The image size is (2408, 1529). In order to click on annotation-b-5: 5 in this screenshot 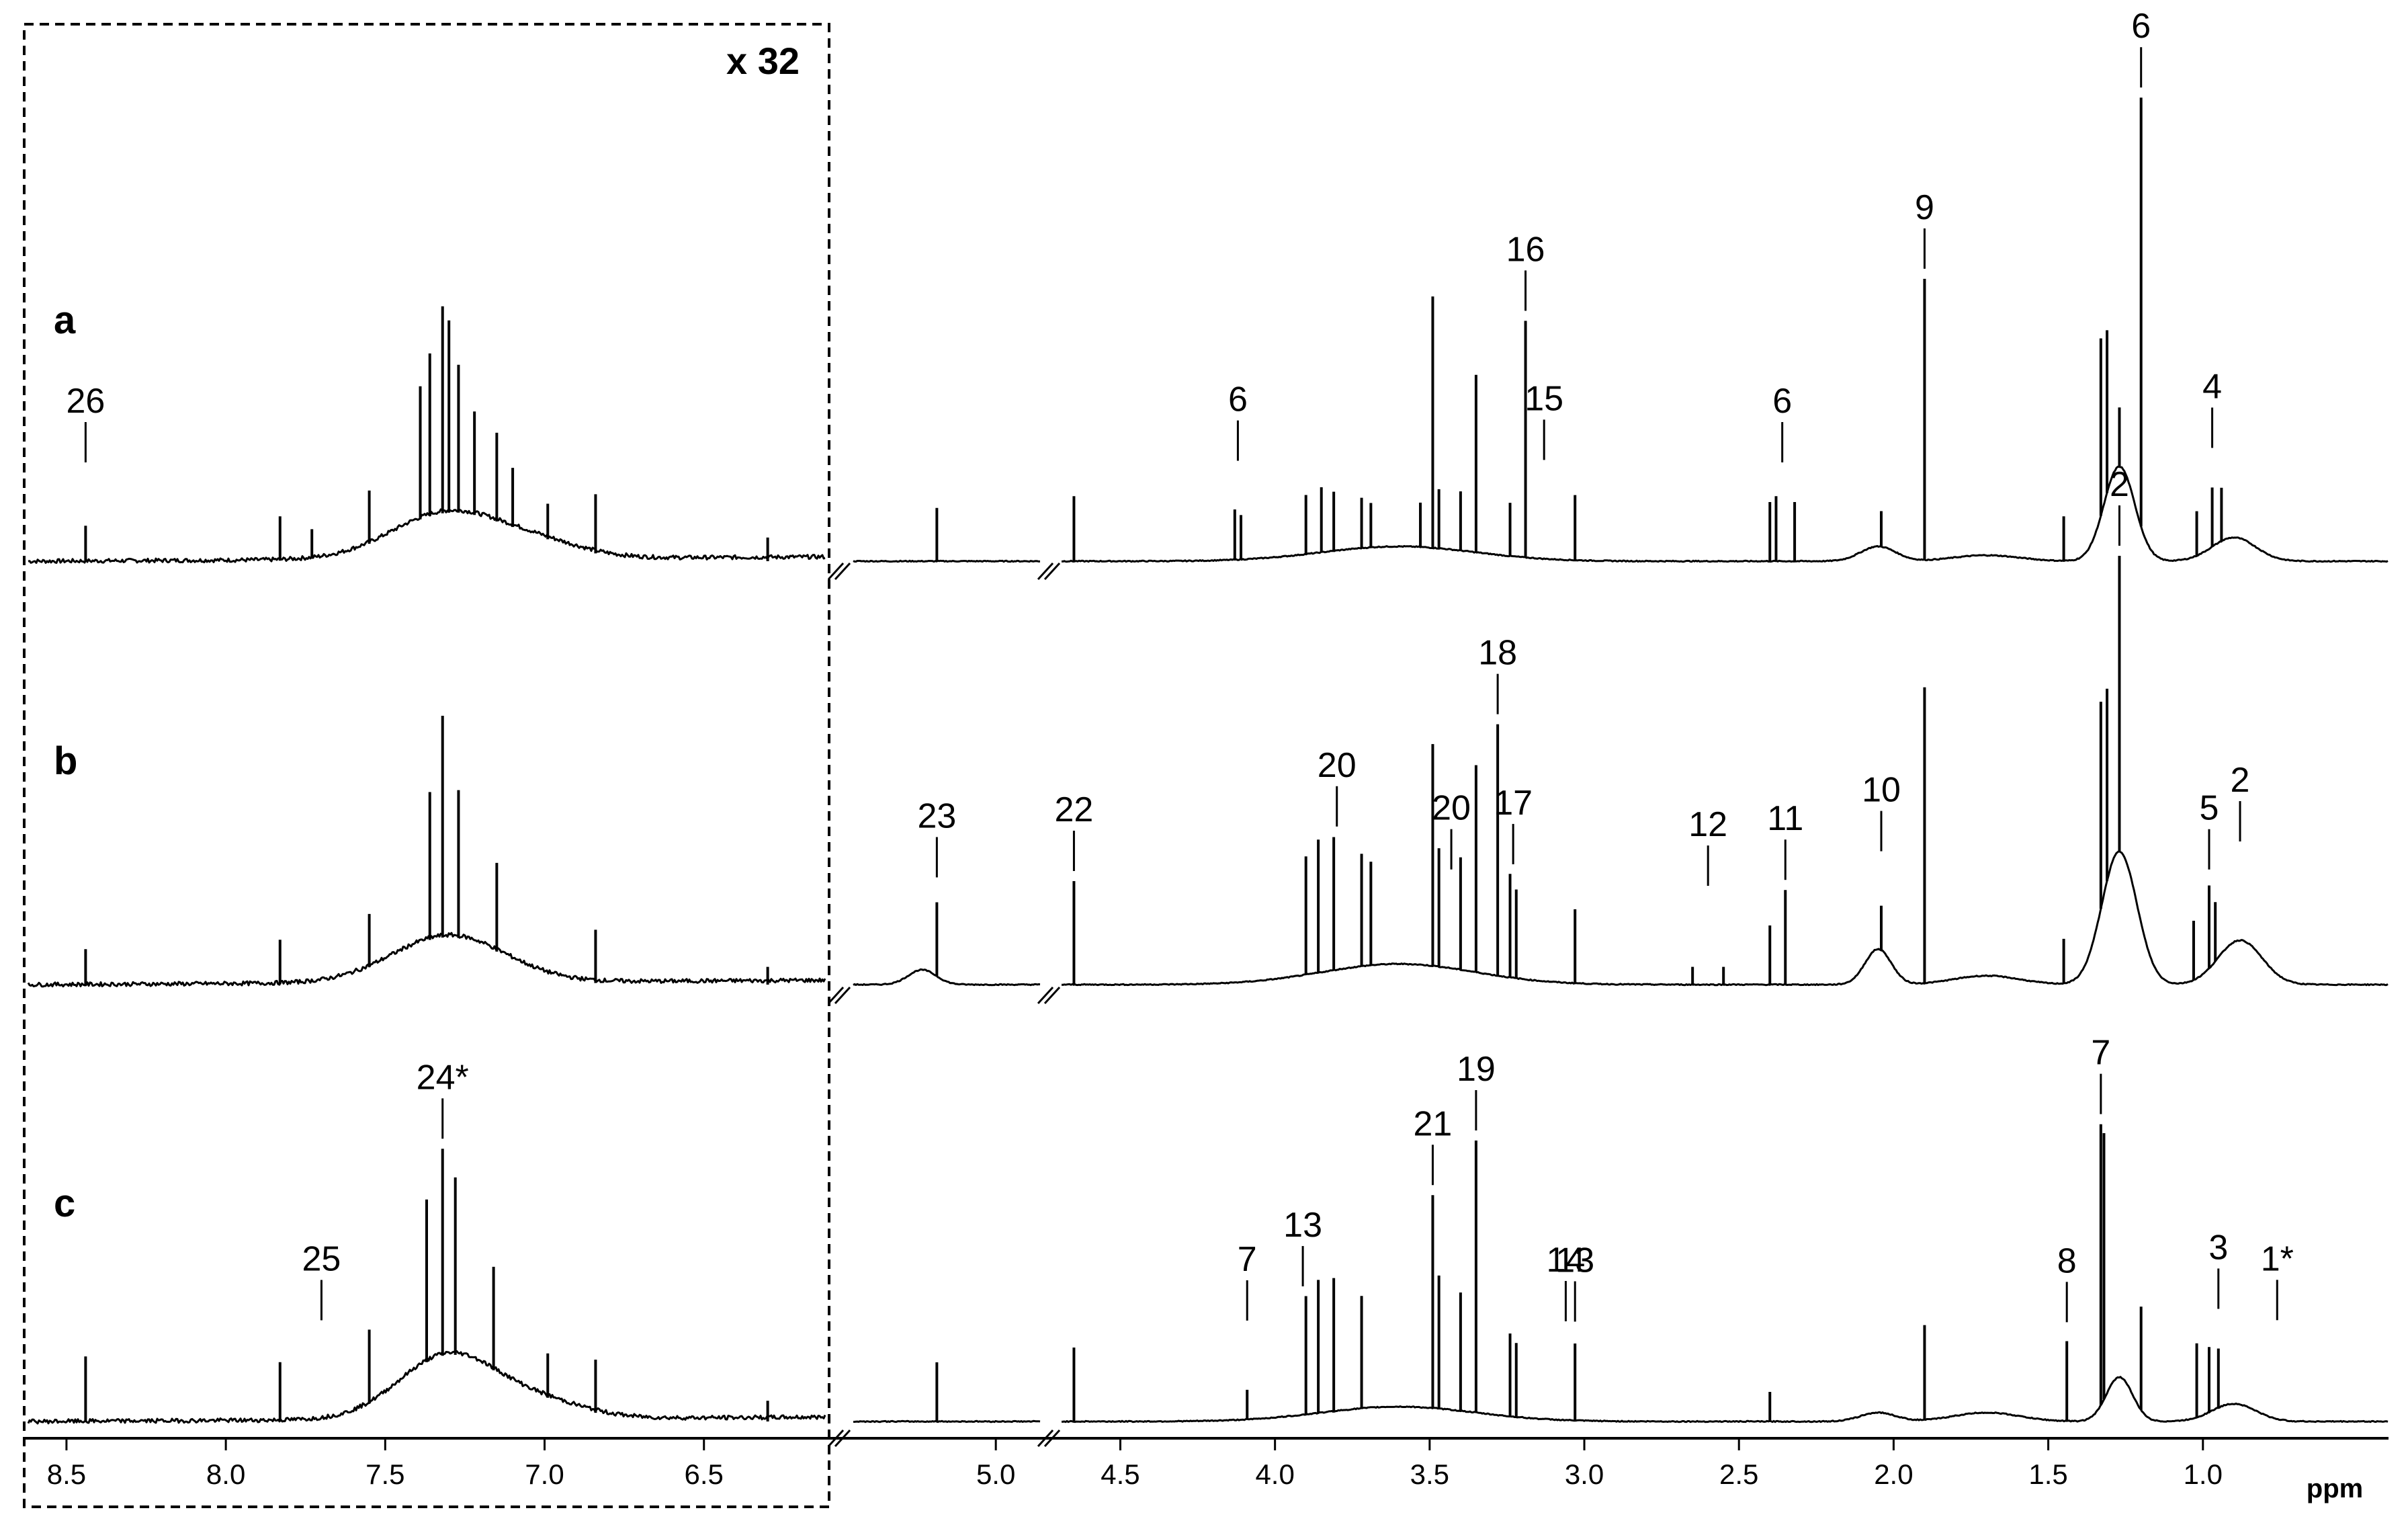, I will do `click(2209, 808)`.